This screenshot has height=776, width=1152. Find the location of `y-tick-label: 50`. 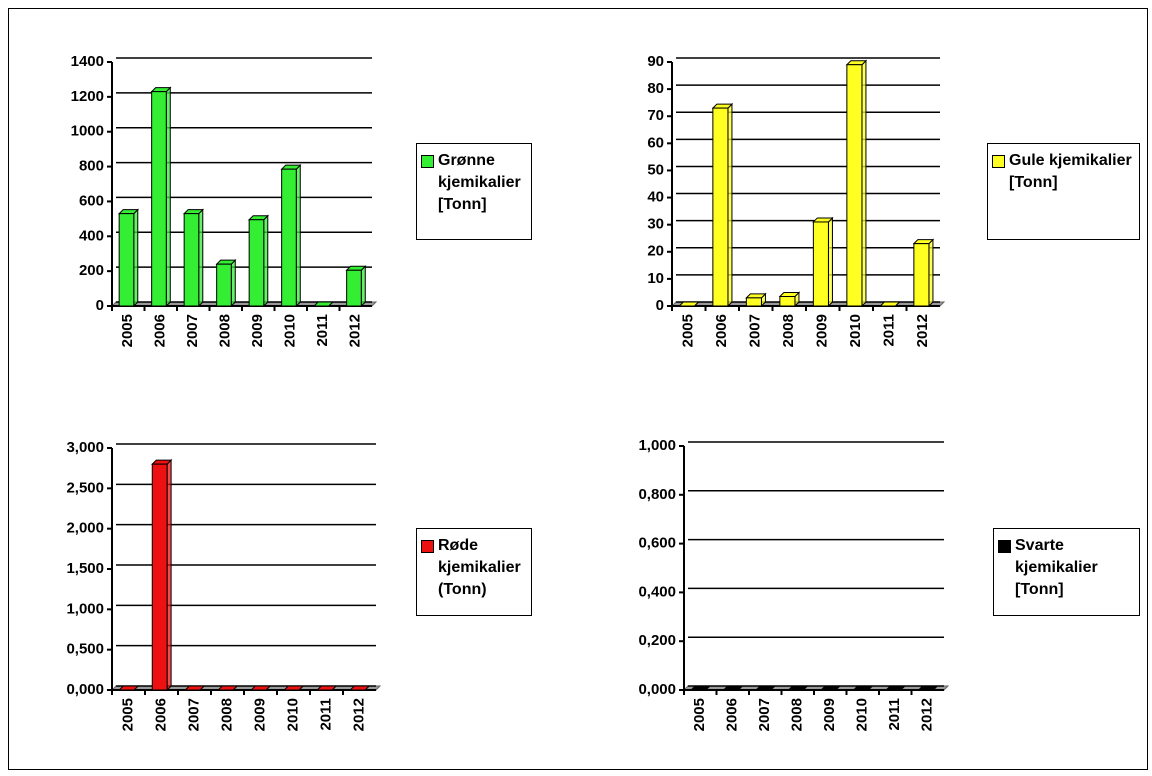

y-tick-label: 50 is located at coordinates (655, 169).